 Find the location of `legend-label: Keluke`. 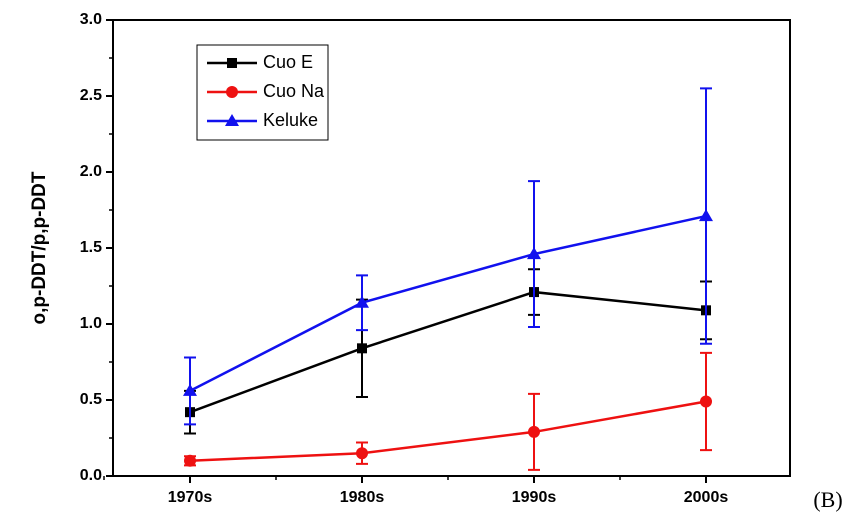

legend-label: Keluke is located at coordinates (290, 120).